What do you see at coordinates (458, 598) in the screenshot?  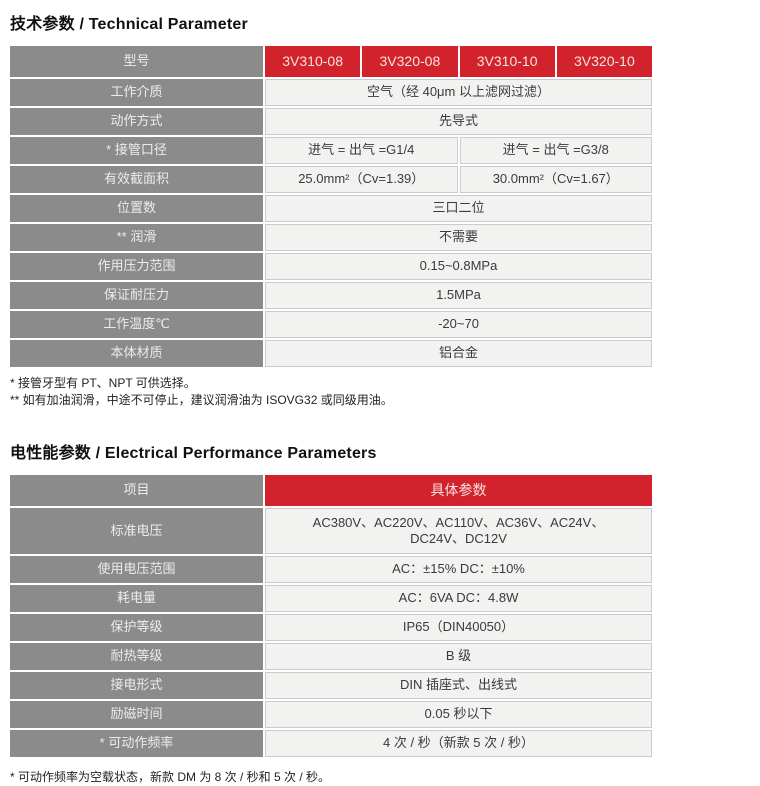 I see `row-value: AC：6VA DC：4.8W` at bounding box center [458, 598].